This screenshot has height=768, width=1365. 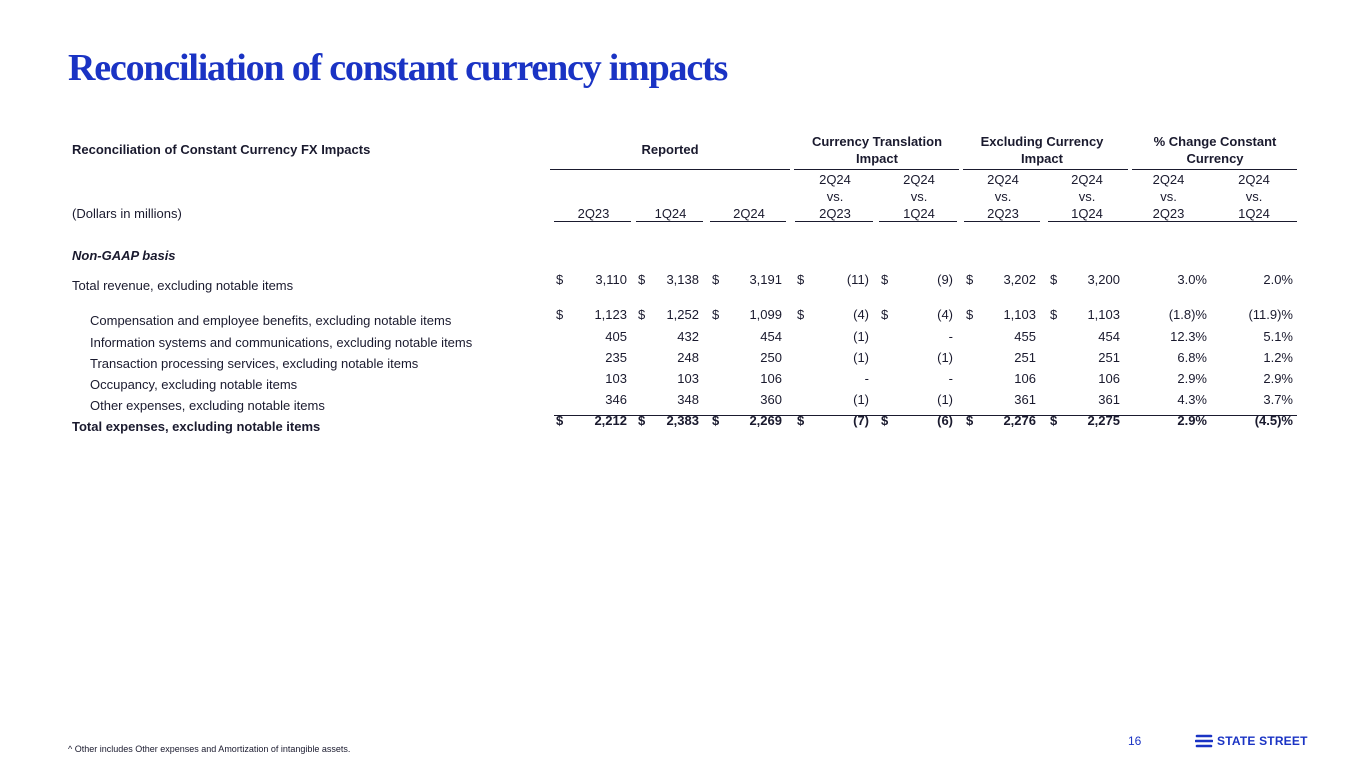 What do you see at coordinates (183, 285) in the screenshot?
I see `row-label: Total revenue, excluding notable items` at bounding box center [183, 285].